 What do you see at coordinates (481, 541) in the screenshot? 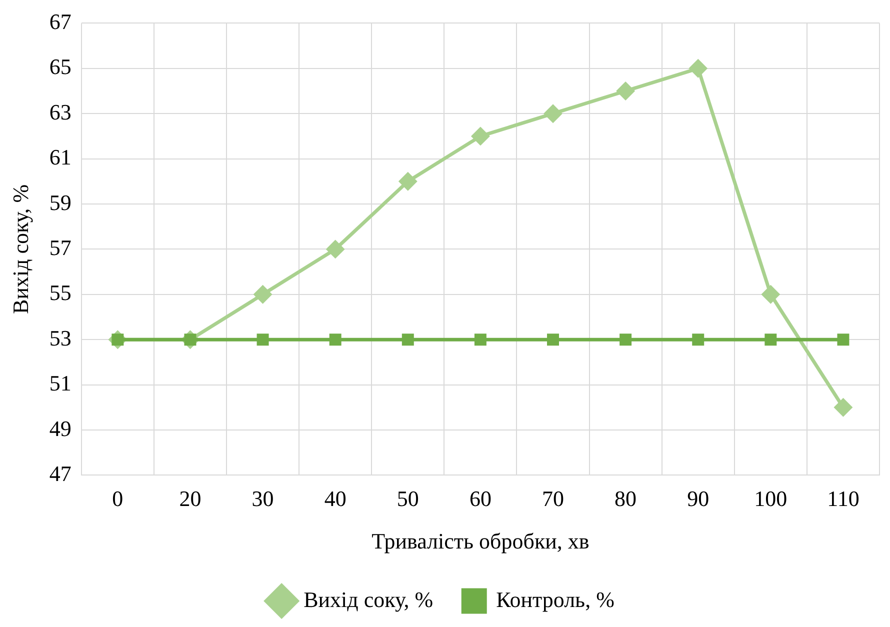
I see `x-axis-title: Тривалість обробки, хв` at bounding box center [481, 541].